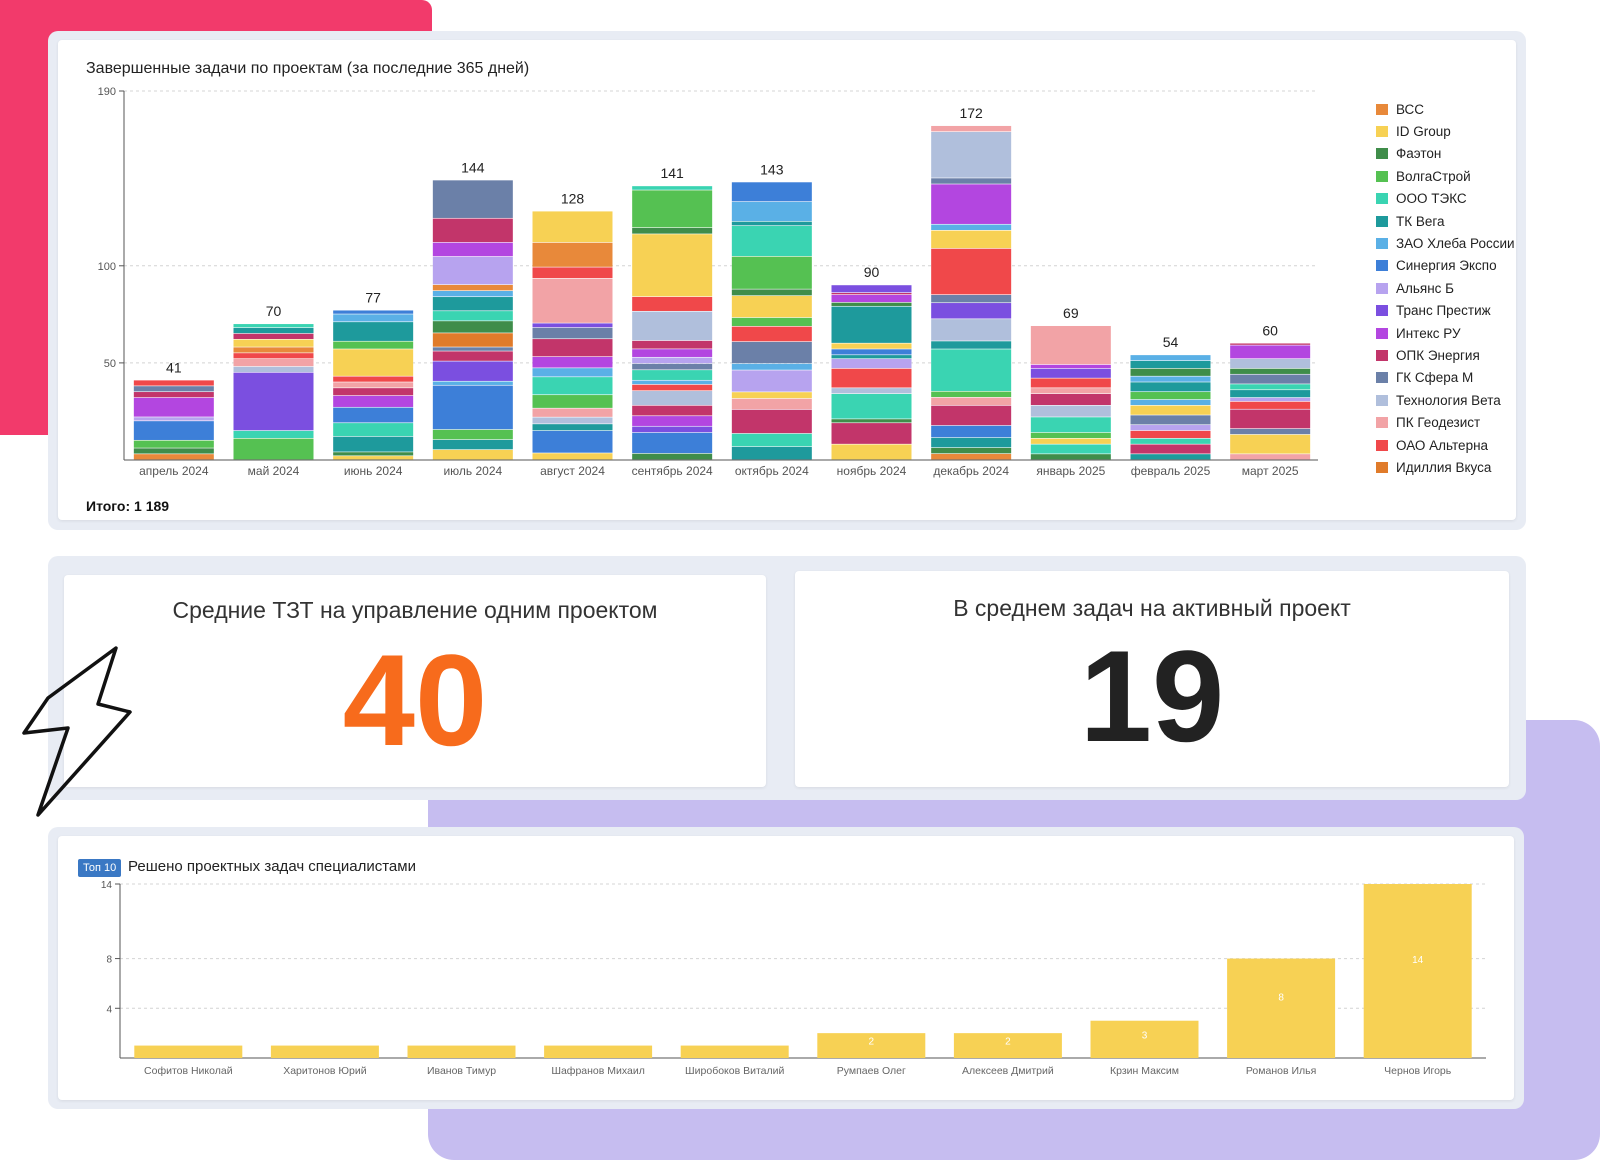 Image resolution: width=1600 pixels, height=1174 pixels. Describe the element at coordinates (1281, 1071) in the screenshot. I see `x-tick-label: Романов Илья` at that location.